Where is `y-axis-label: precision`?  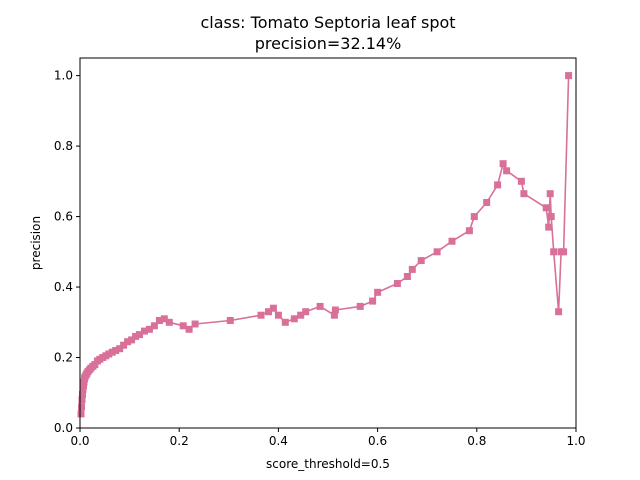 y-axis-label: precision is located at coordinates (36, 243).